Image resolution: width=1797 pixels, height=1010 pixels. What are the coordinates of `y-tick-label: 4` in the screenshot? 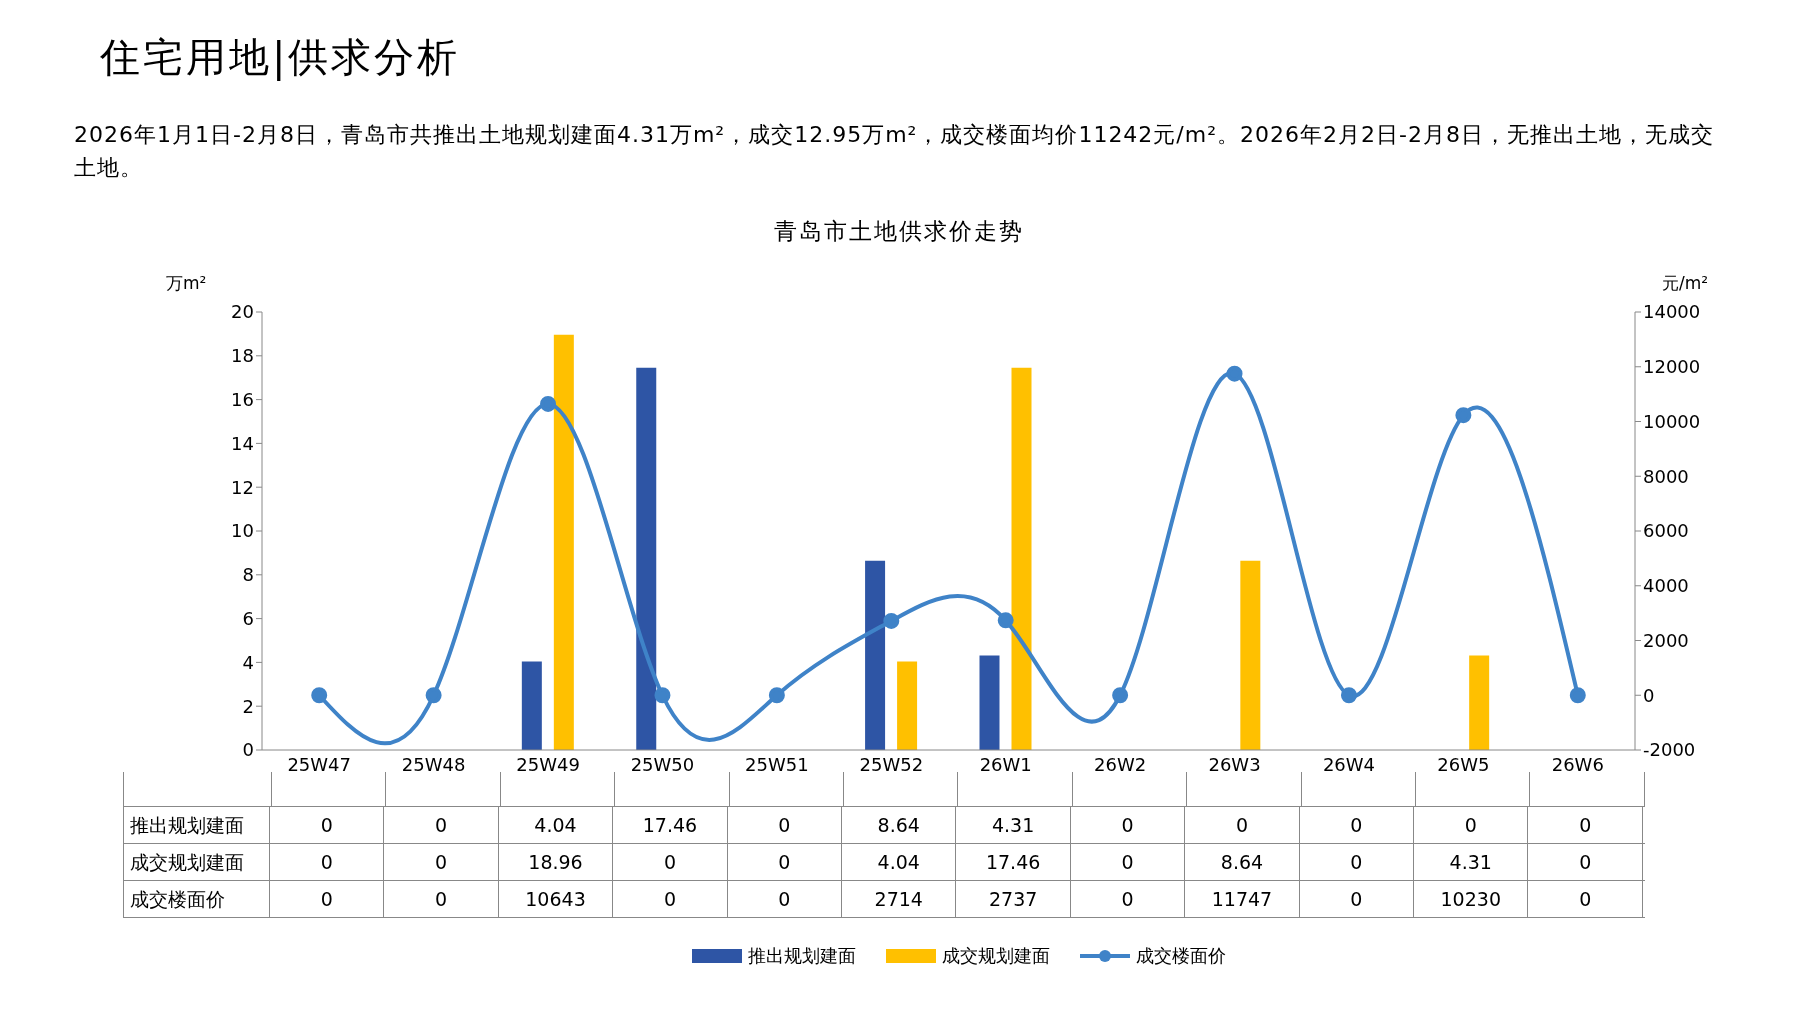 It's located at (248, 662).